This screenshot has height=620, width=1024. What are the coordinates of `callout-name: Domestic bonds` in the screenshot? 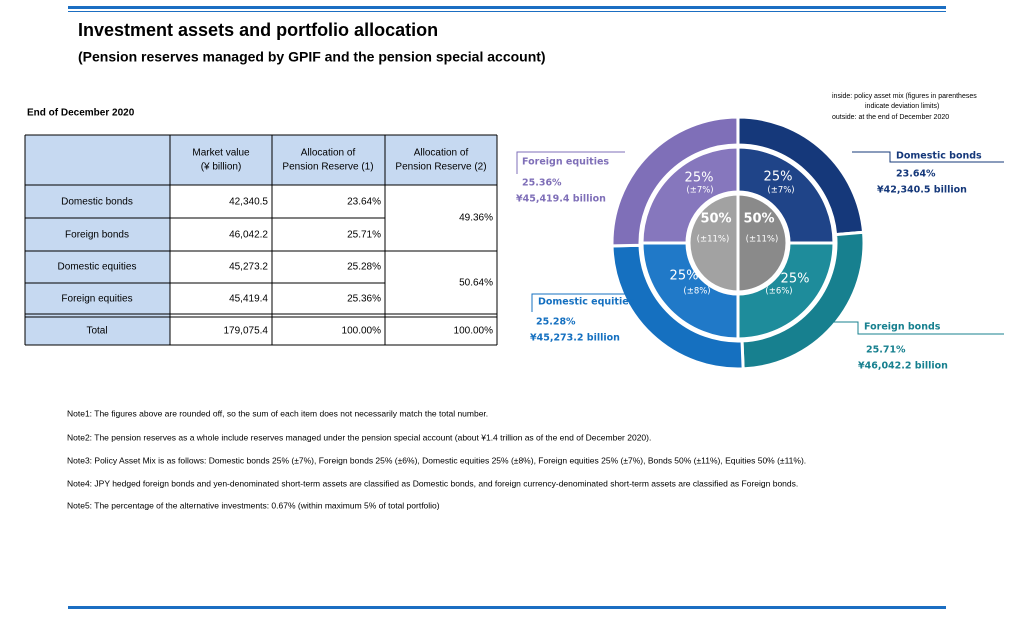 It's located at (939, 156).